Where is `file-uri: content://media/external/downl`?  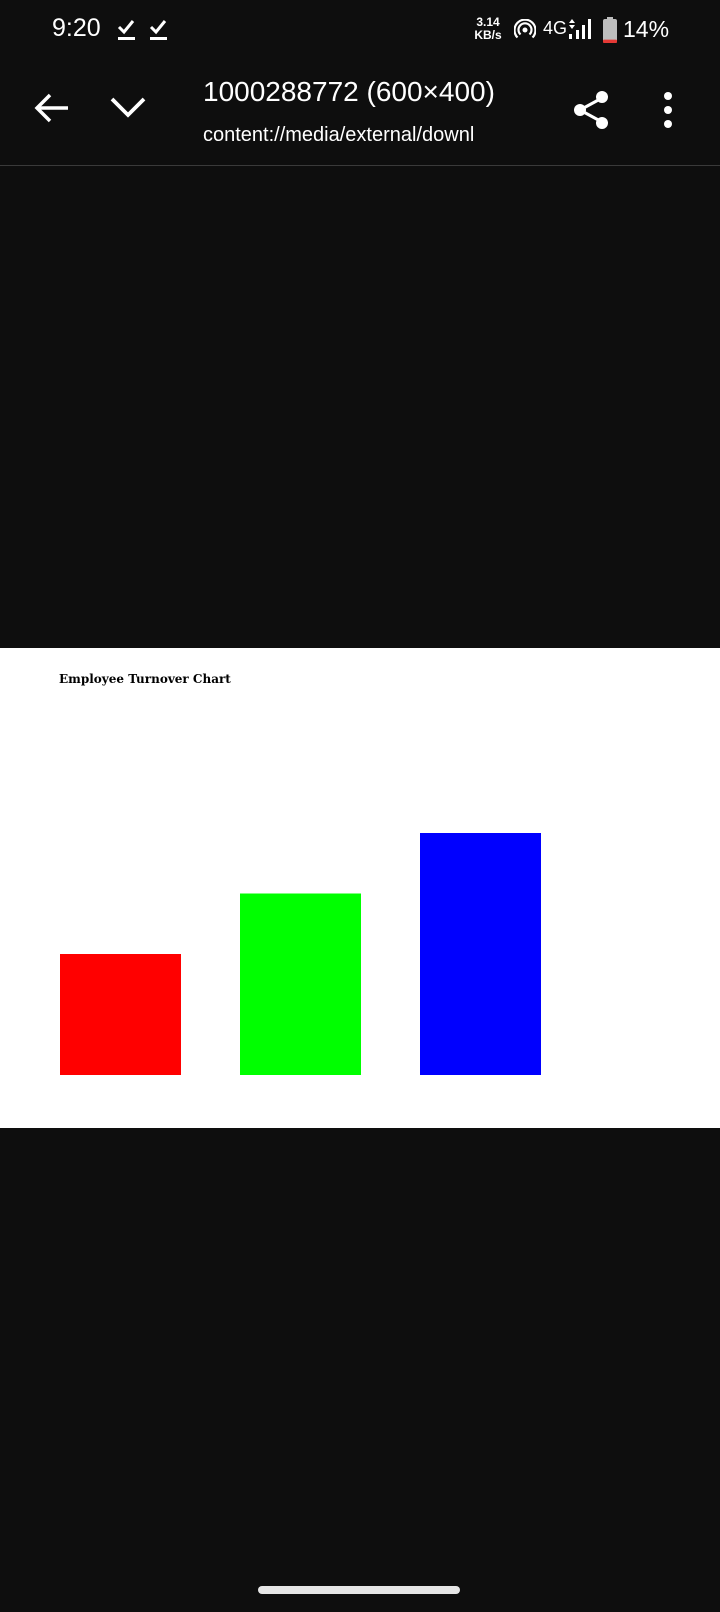
file-uri: content://media/external/downl is located at coordinates (339, 135).